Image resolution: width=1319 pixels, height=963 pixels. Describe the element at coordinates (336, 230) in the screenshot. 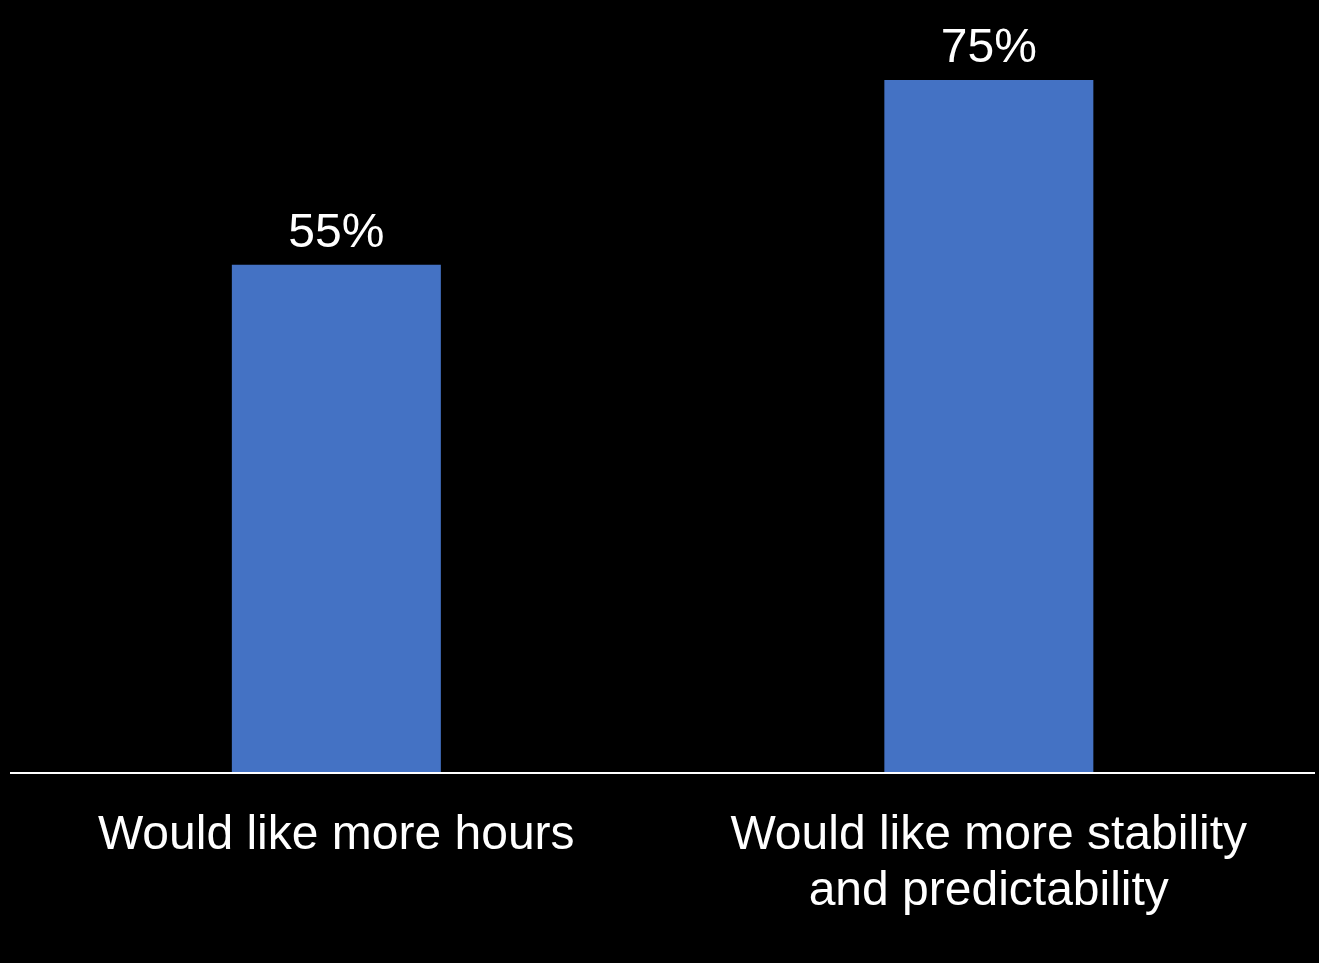

I see `data-label: 55%` at that location.